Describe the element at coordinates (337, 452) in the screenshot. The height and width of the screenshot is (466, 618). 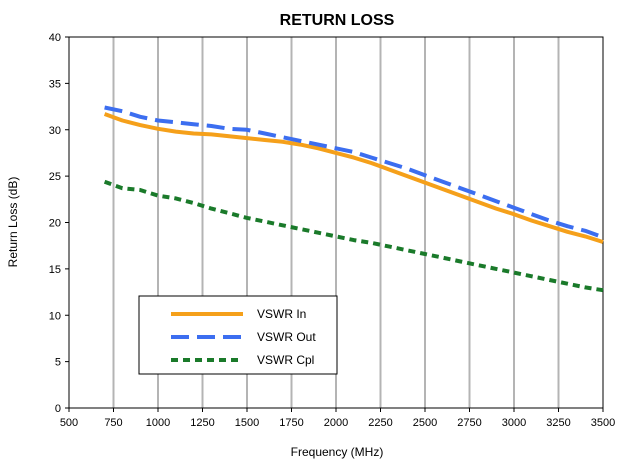
I see `x-axis-title: Frequency (MHz)` at that location.